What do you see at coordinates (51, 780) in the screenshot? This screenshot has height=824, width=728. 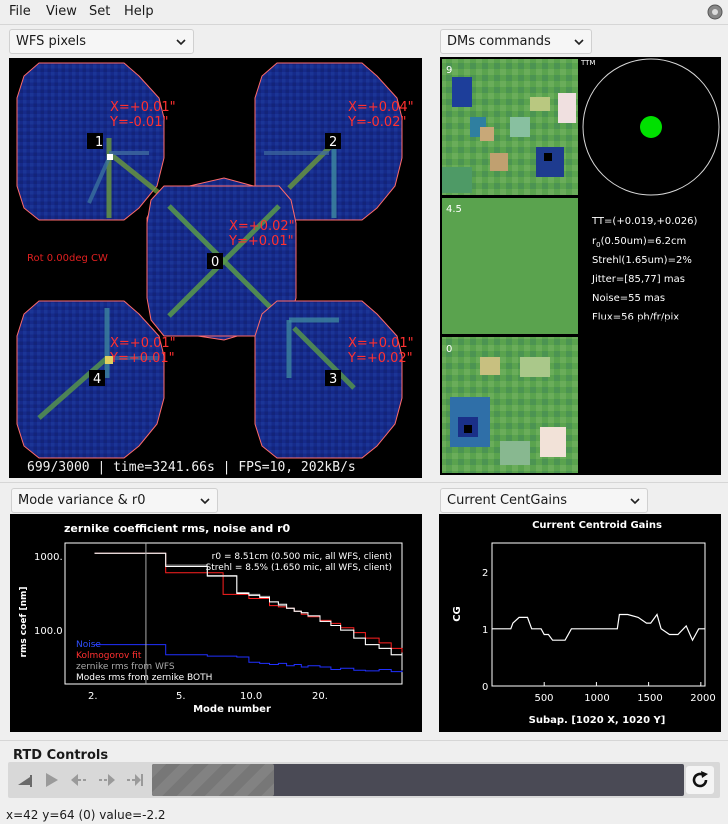 I see `play-icon` at bounding box center [51, 780].